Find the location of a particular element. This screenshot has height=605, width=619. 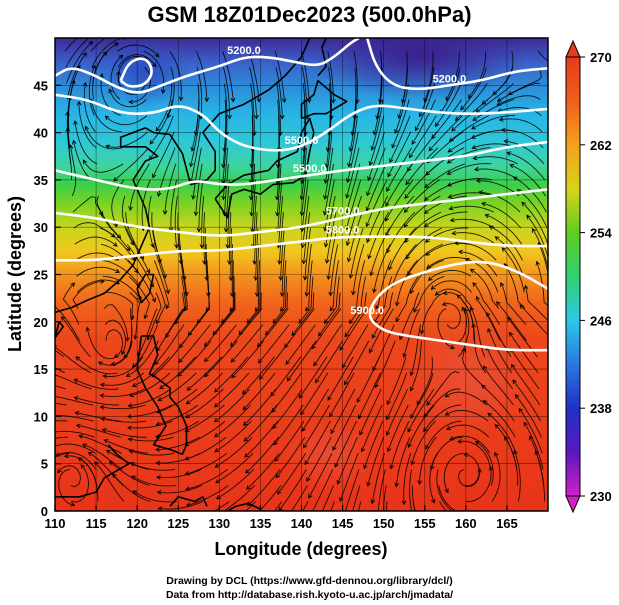

coastline-segment is located at coordinates (145, 288).